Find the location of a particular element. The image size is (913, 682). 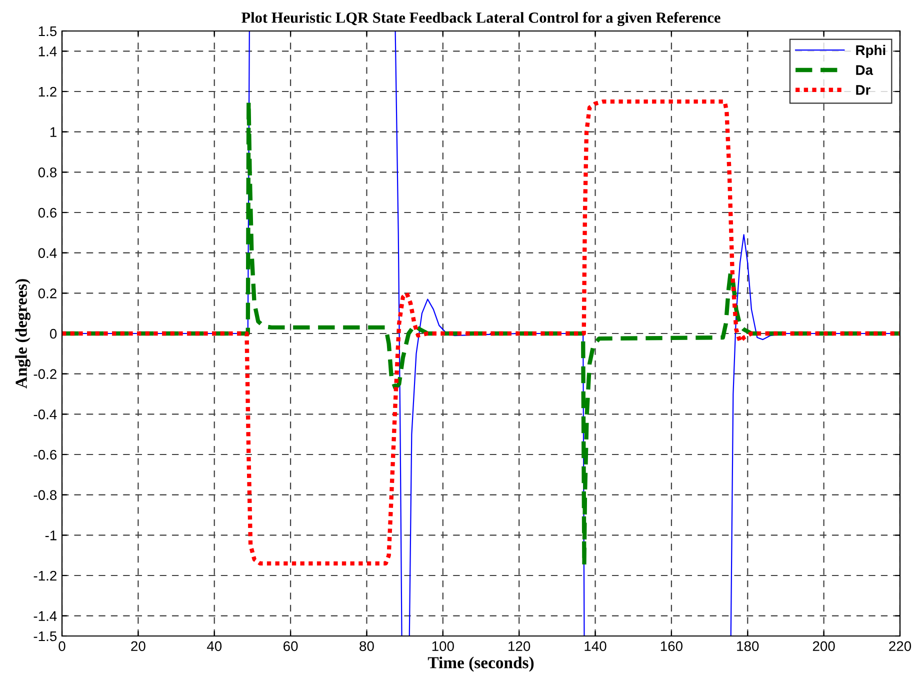

y-tick-label: -0.4 is located at coordinates (45, 415).